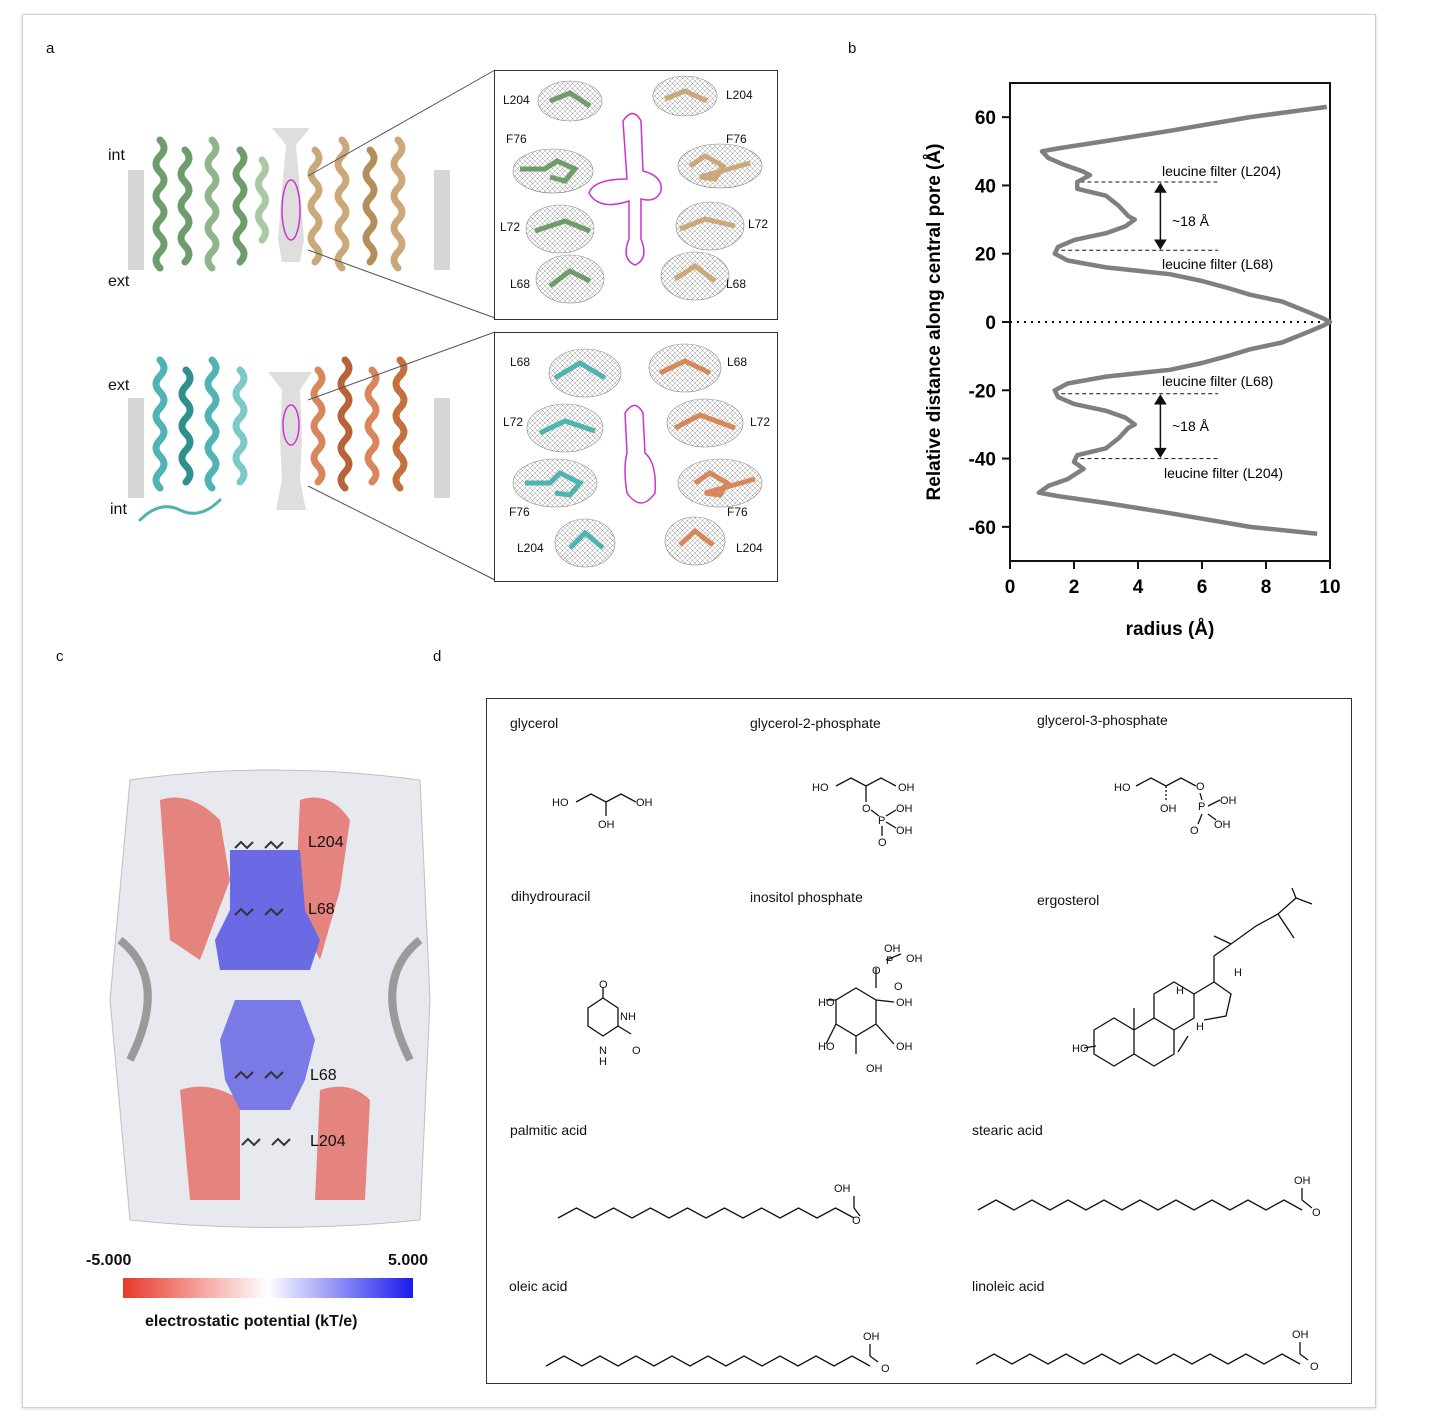 The width and height of the screenshot is (1430, 1424). I want to click on top-inset-tan-residues, so click(707, 188).